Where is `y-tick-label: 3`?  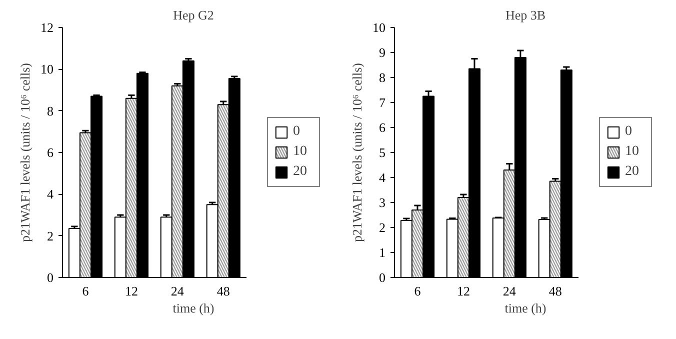
y-tick-label: 3 is located at coordinates (382, 202).